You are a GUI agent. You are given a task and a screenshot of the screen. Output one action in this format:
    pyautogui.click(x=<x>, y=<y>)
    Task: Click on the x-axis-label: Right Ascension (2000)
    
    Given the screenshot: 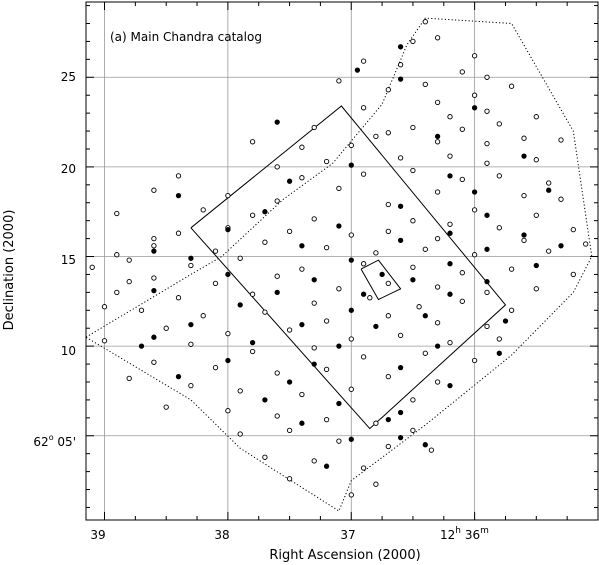 What is the action you would take?
    pyautogui.click(x=344, y=555)
    